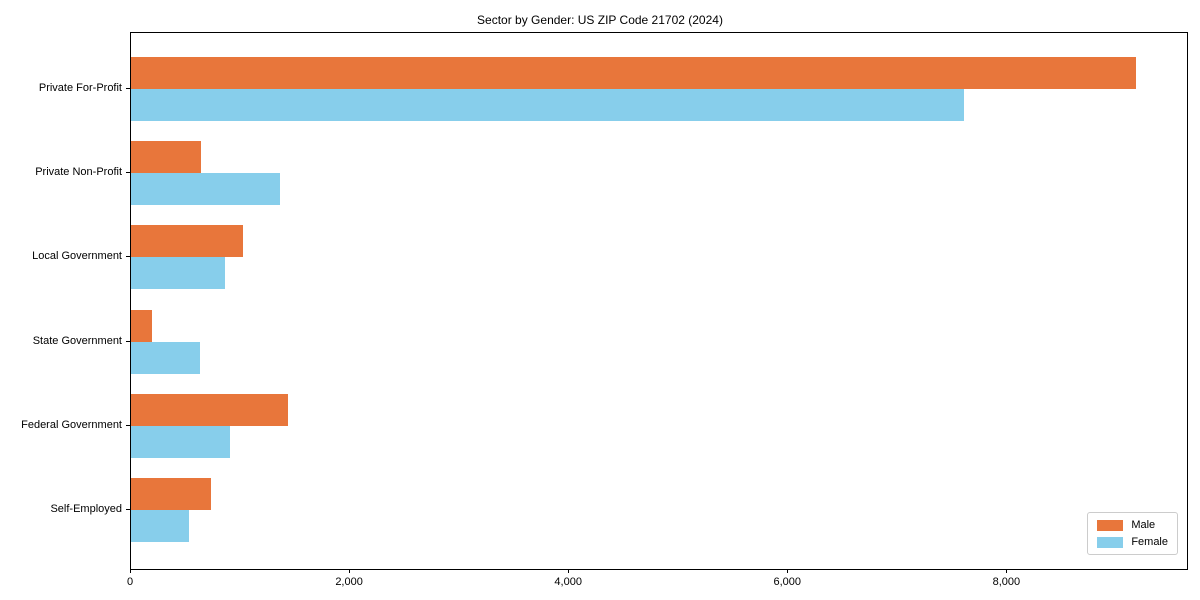  What do you see at coordinates (130, 582) in the screenshot?
I see `x-tick-label: 0` at bounding box center [130, 582].